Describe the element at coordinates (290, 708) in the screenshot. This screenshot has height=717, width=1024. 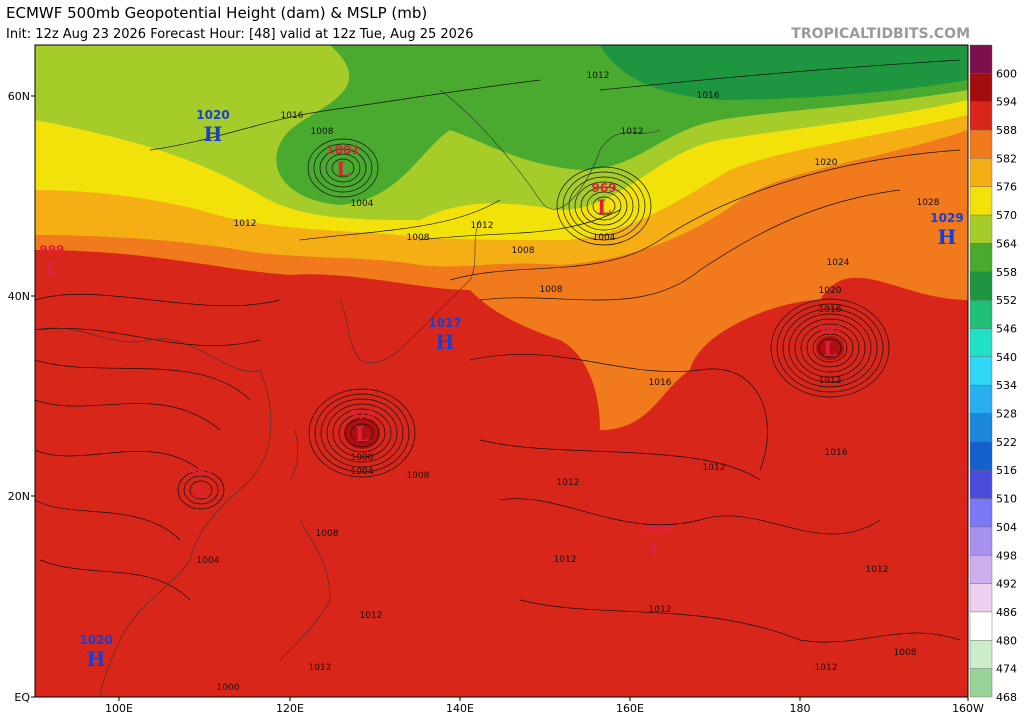
I see `lon-label: 120E` at that location.